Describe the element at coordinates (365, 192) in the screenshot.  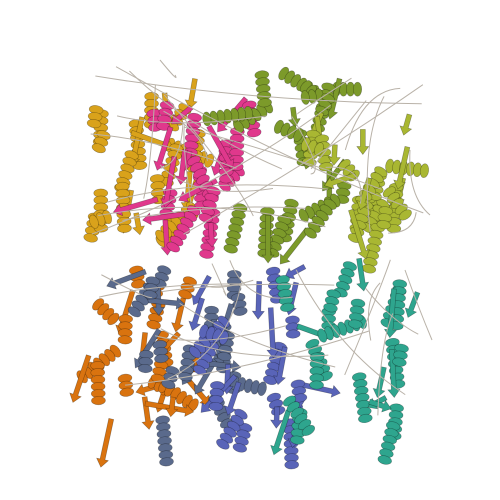
I see `chain-yellow-green` at that location.